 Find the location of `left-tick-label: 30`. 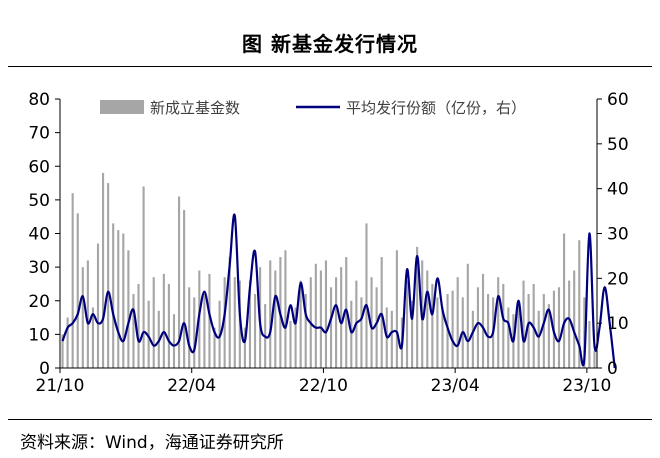

left-tick-label: 30 is located at coordinates (39, 268).